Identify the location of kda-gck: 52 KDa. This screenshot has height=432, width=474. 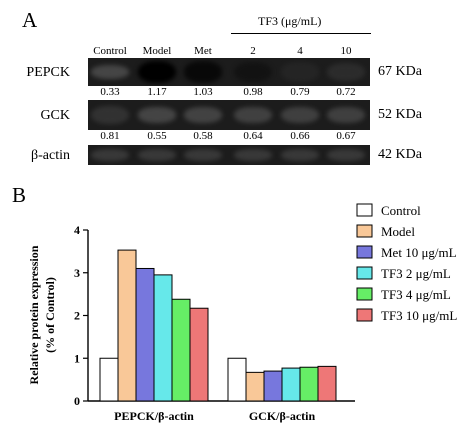
(400, 114).